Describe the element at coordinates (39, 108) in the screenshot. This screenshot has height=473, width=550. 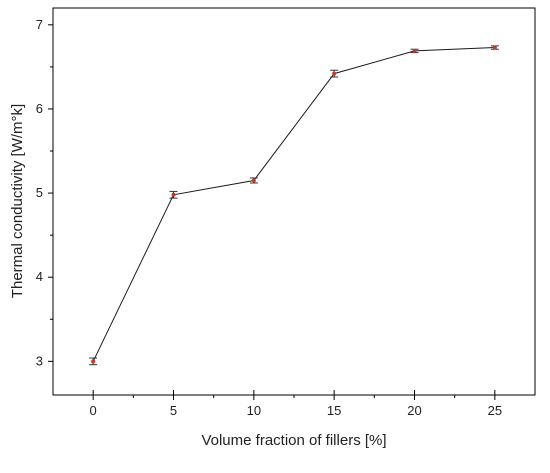
I see `y-tick-label: 6` at that location.